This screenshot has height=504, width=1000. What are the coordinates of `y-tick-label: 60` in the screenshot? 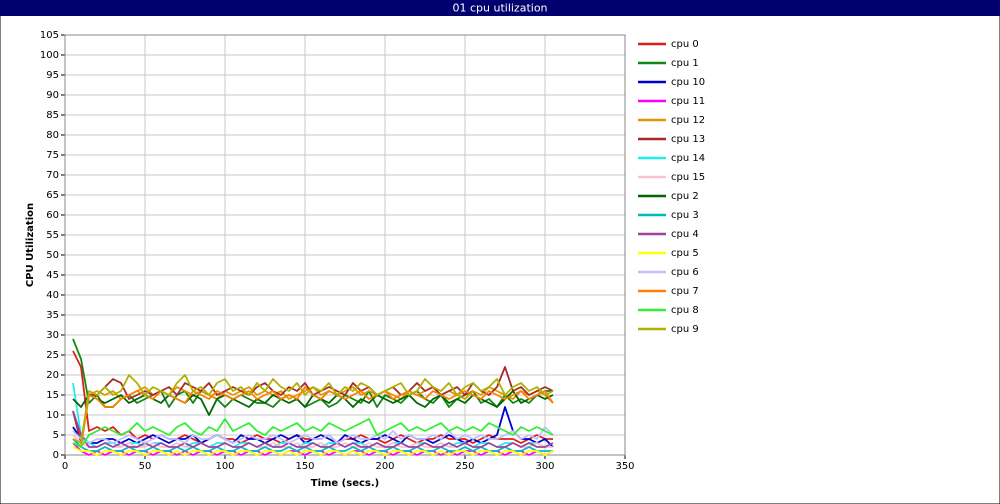 It's located at (52, 215).